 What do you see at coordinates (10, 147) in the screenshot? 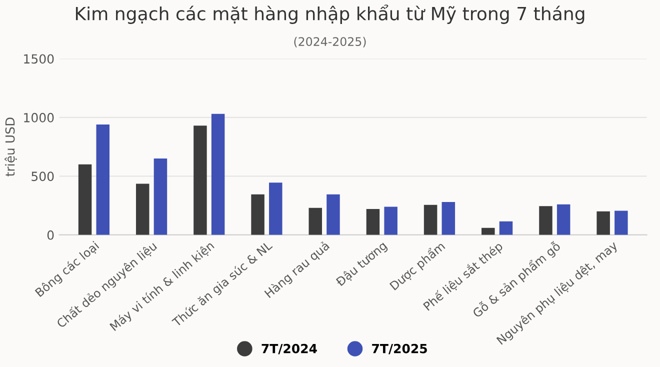
I see `y-axis-title: triệu USD` at bounding box center [10, 147].